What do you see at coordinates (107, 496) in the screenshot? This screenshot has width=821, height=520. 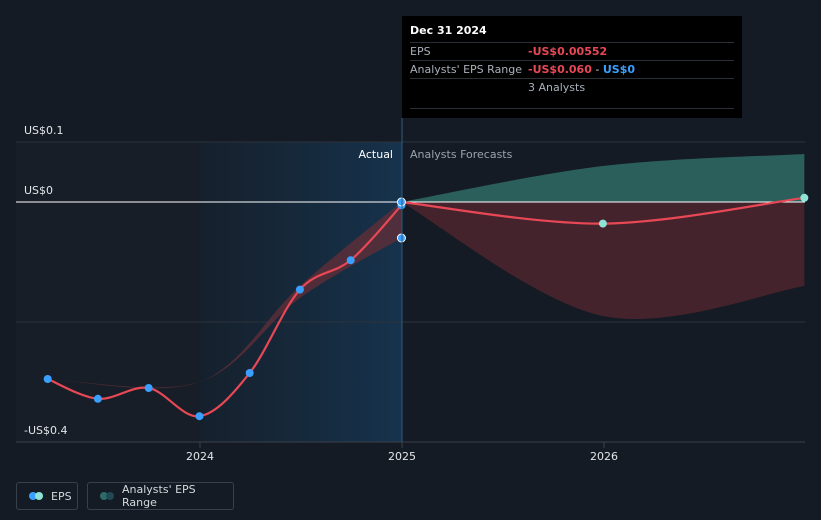 I see `range-legend-icon` at bounding box center [107, 496].